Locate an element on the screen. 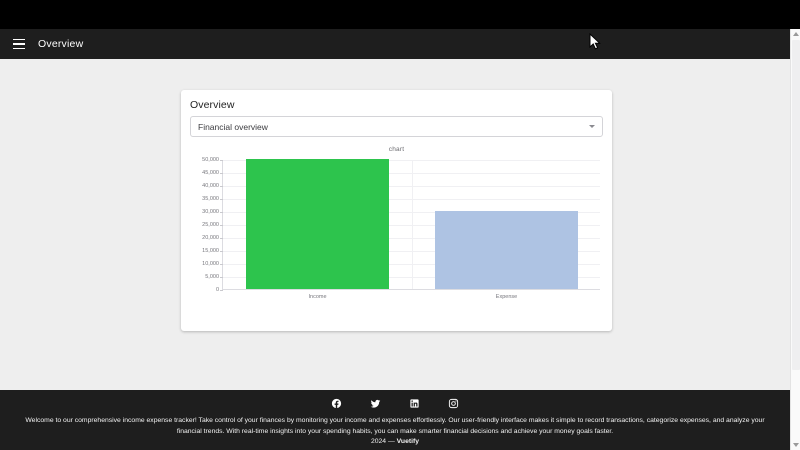 This screenshot has height=450, width=800. twitter-icon is located at coordinates (375, 403).